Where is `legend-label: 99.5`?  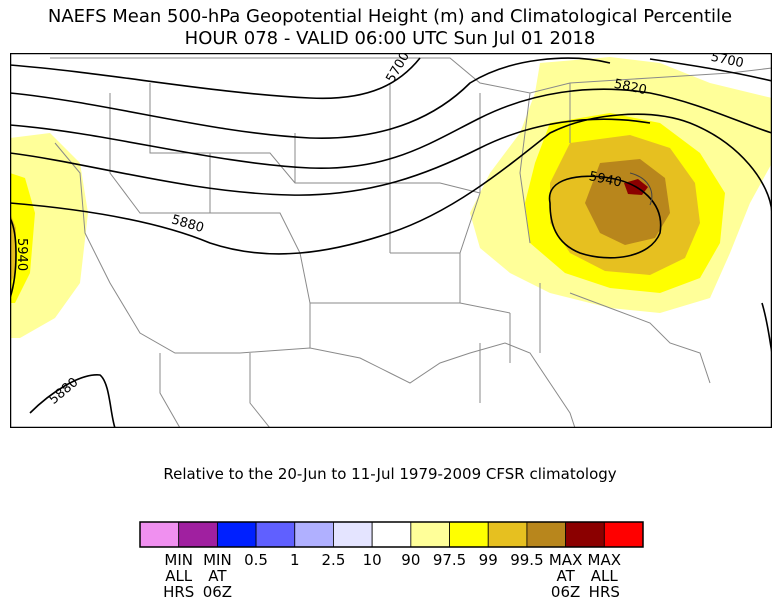
legend-label: 99.5 is located at coordinates (527, 560).